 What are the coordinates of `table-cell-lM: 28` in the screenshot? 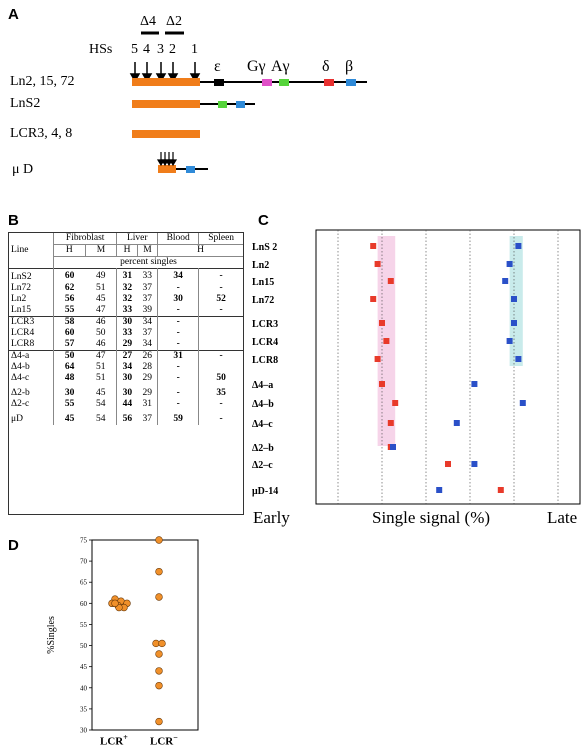 It's located at (148, 367).